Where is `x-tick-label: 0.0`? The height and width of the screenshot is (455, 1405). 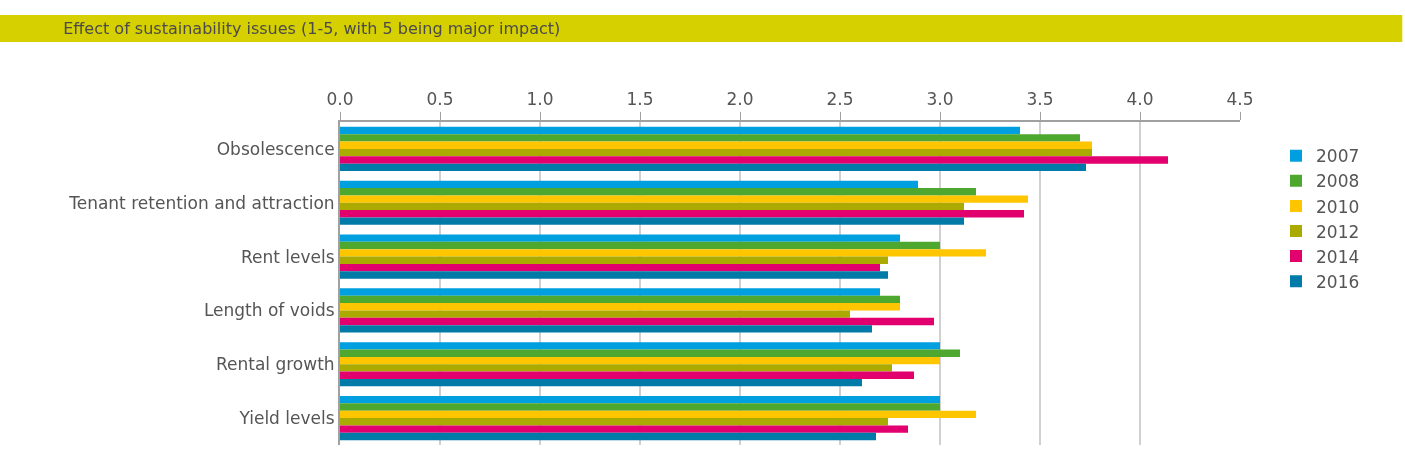 x-tick-label: 0.0 is located at coordinates (340, 99).